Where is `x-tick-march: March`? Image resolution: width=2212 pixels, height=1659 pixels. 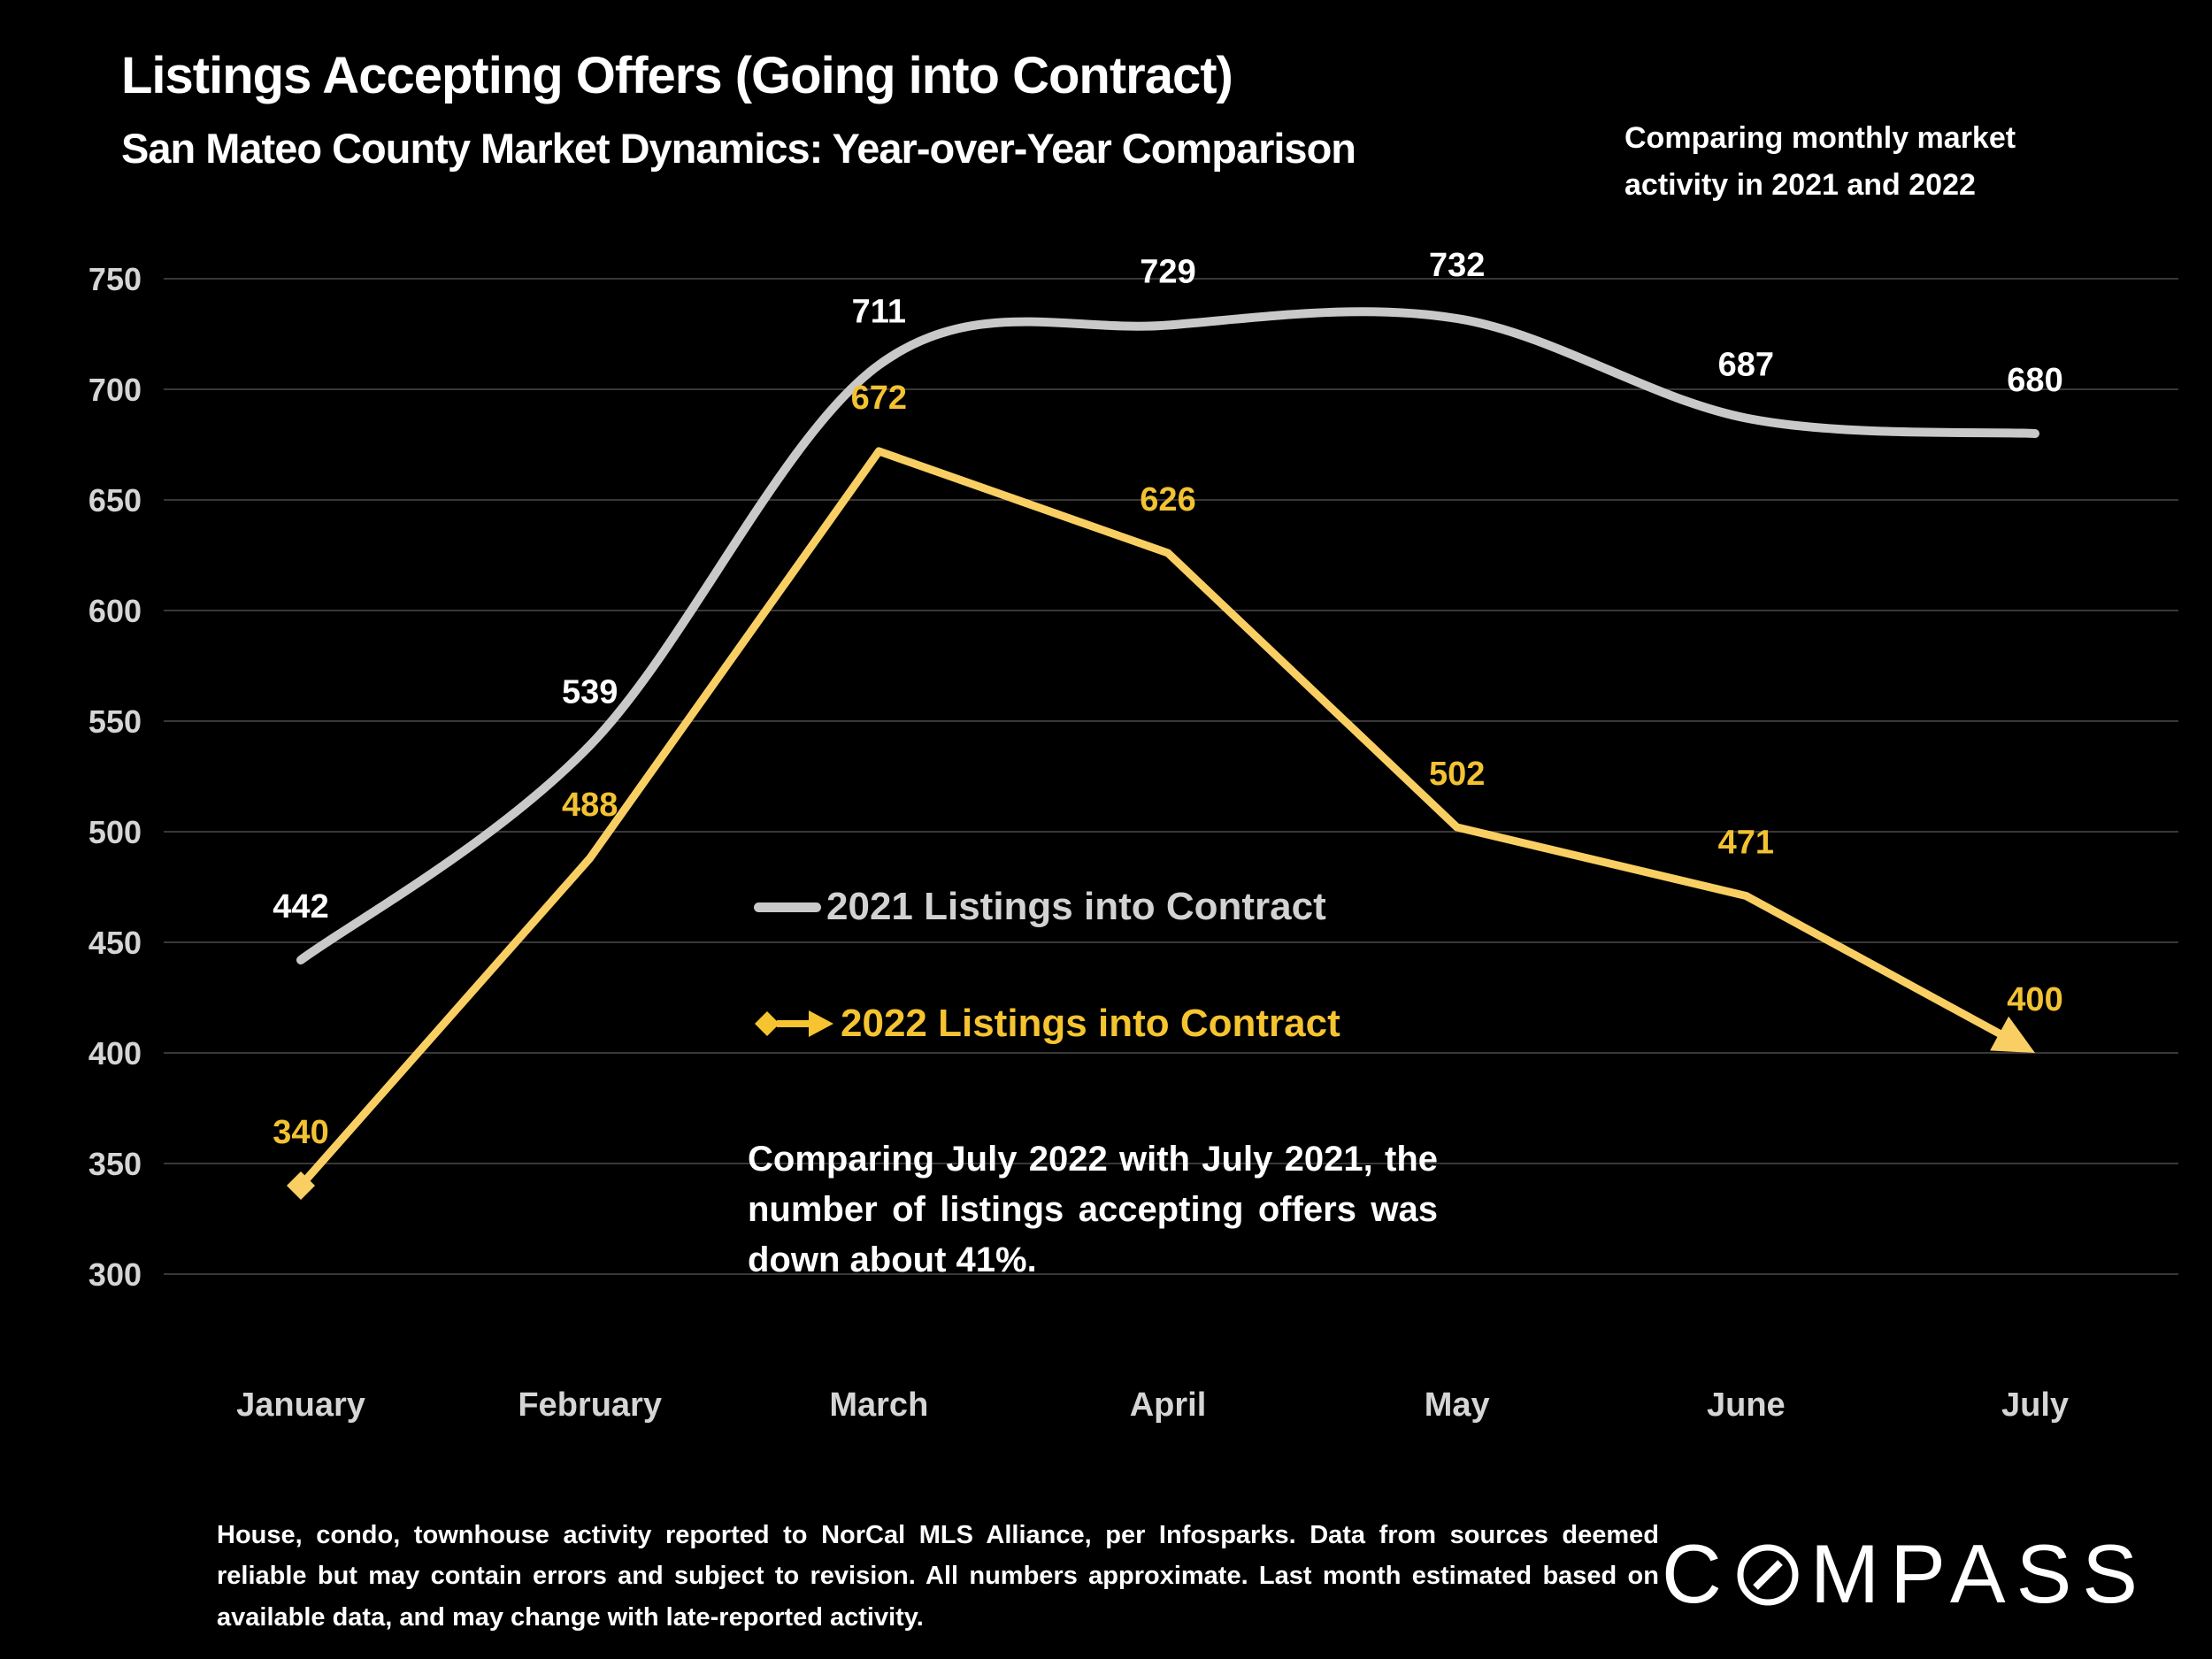
x-tick-march: March is located at coordinates (879, 1405).